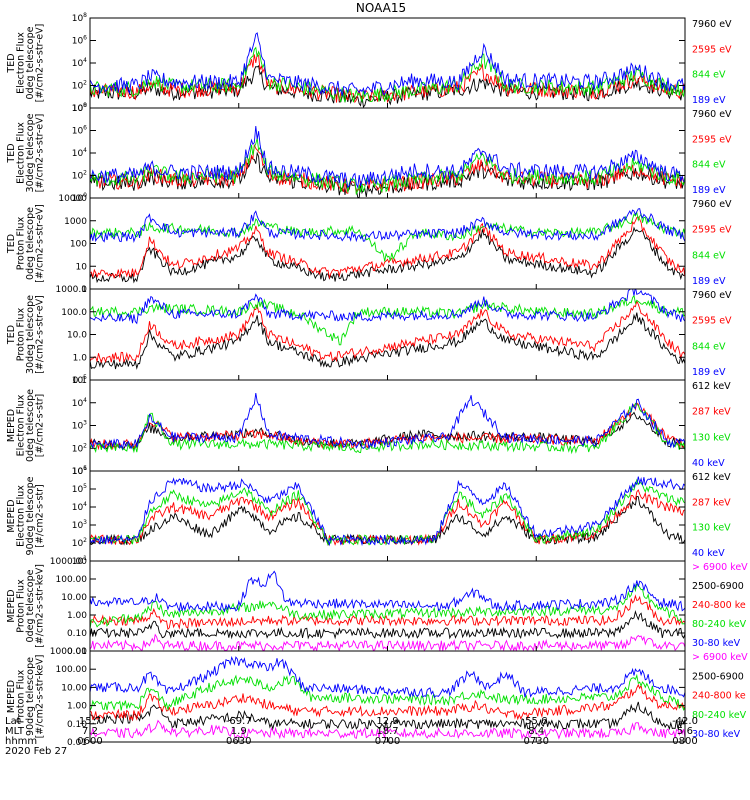 Image resolution: width=750 pixels, height=800 pixels. I want to click on x-tick-label-lat: 15.7, so click(90, 721).